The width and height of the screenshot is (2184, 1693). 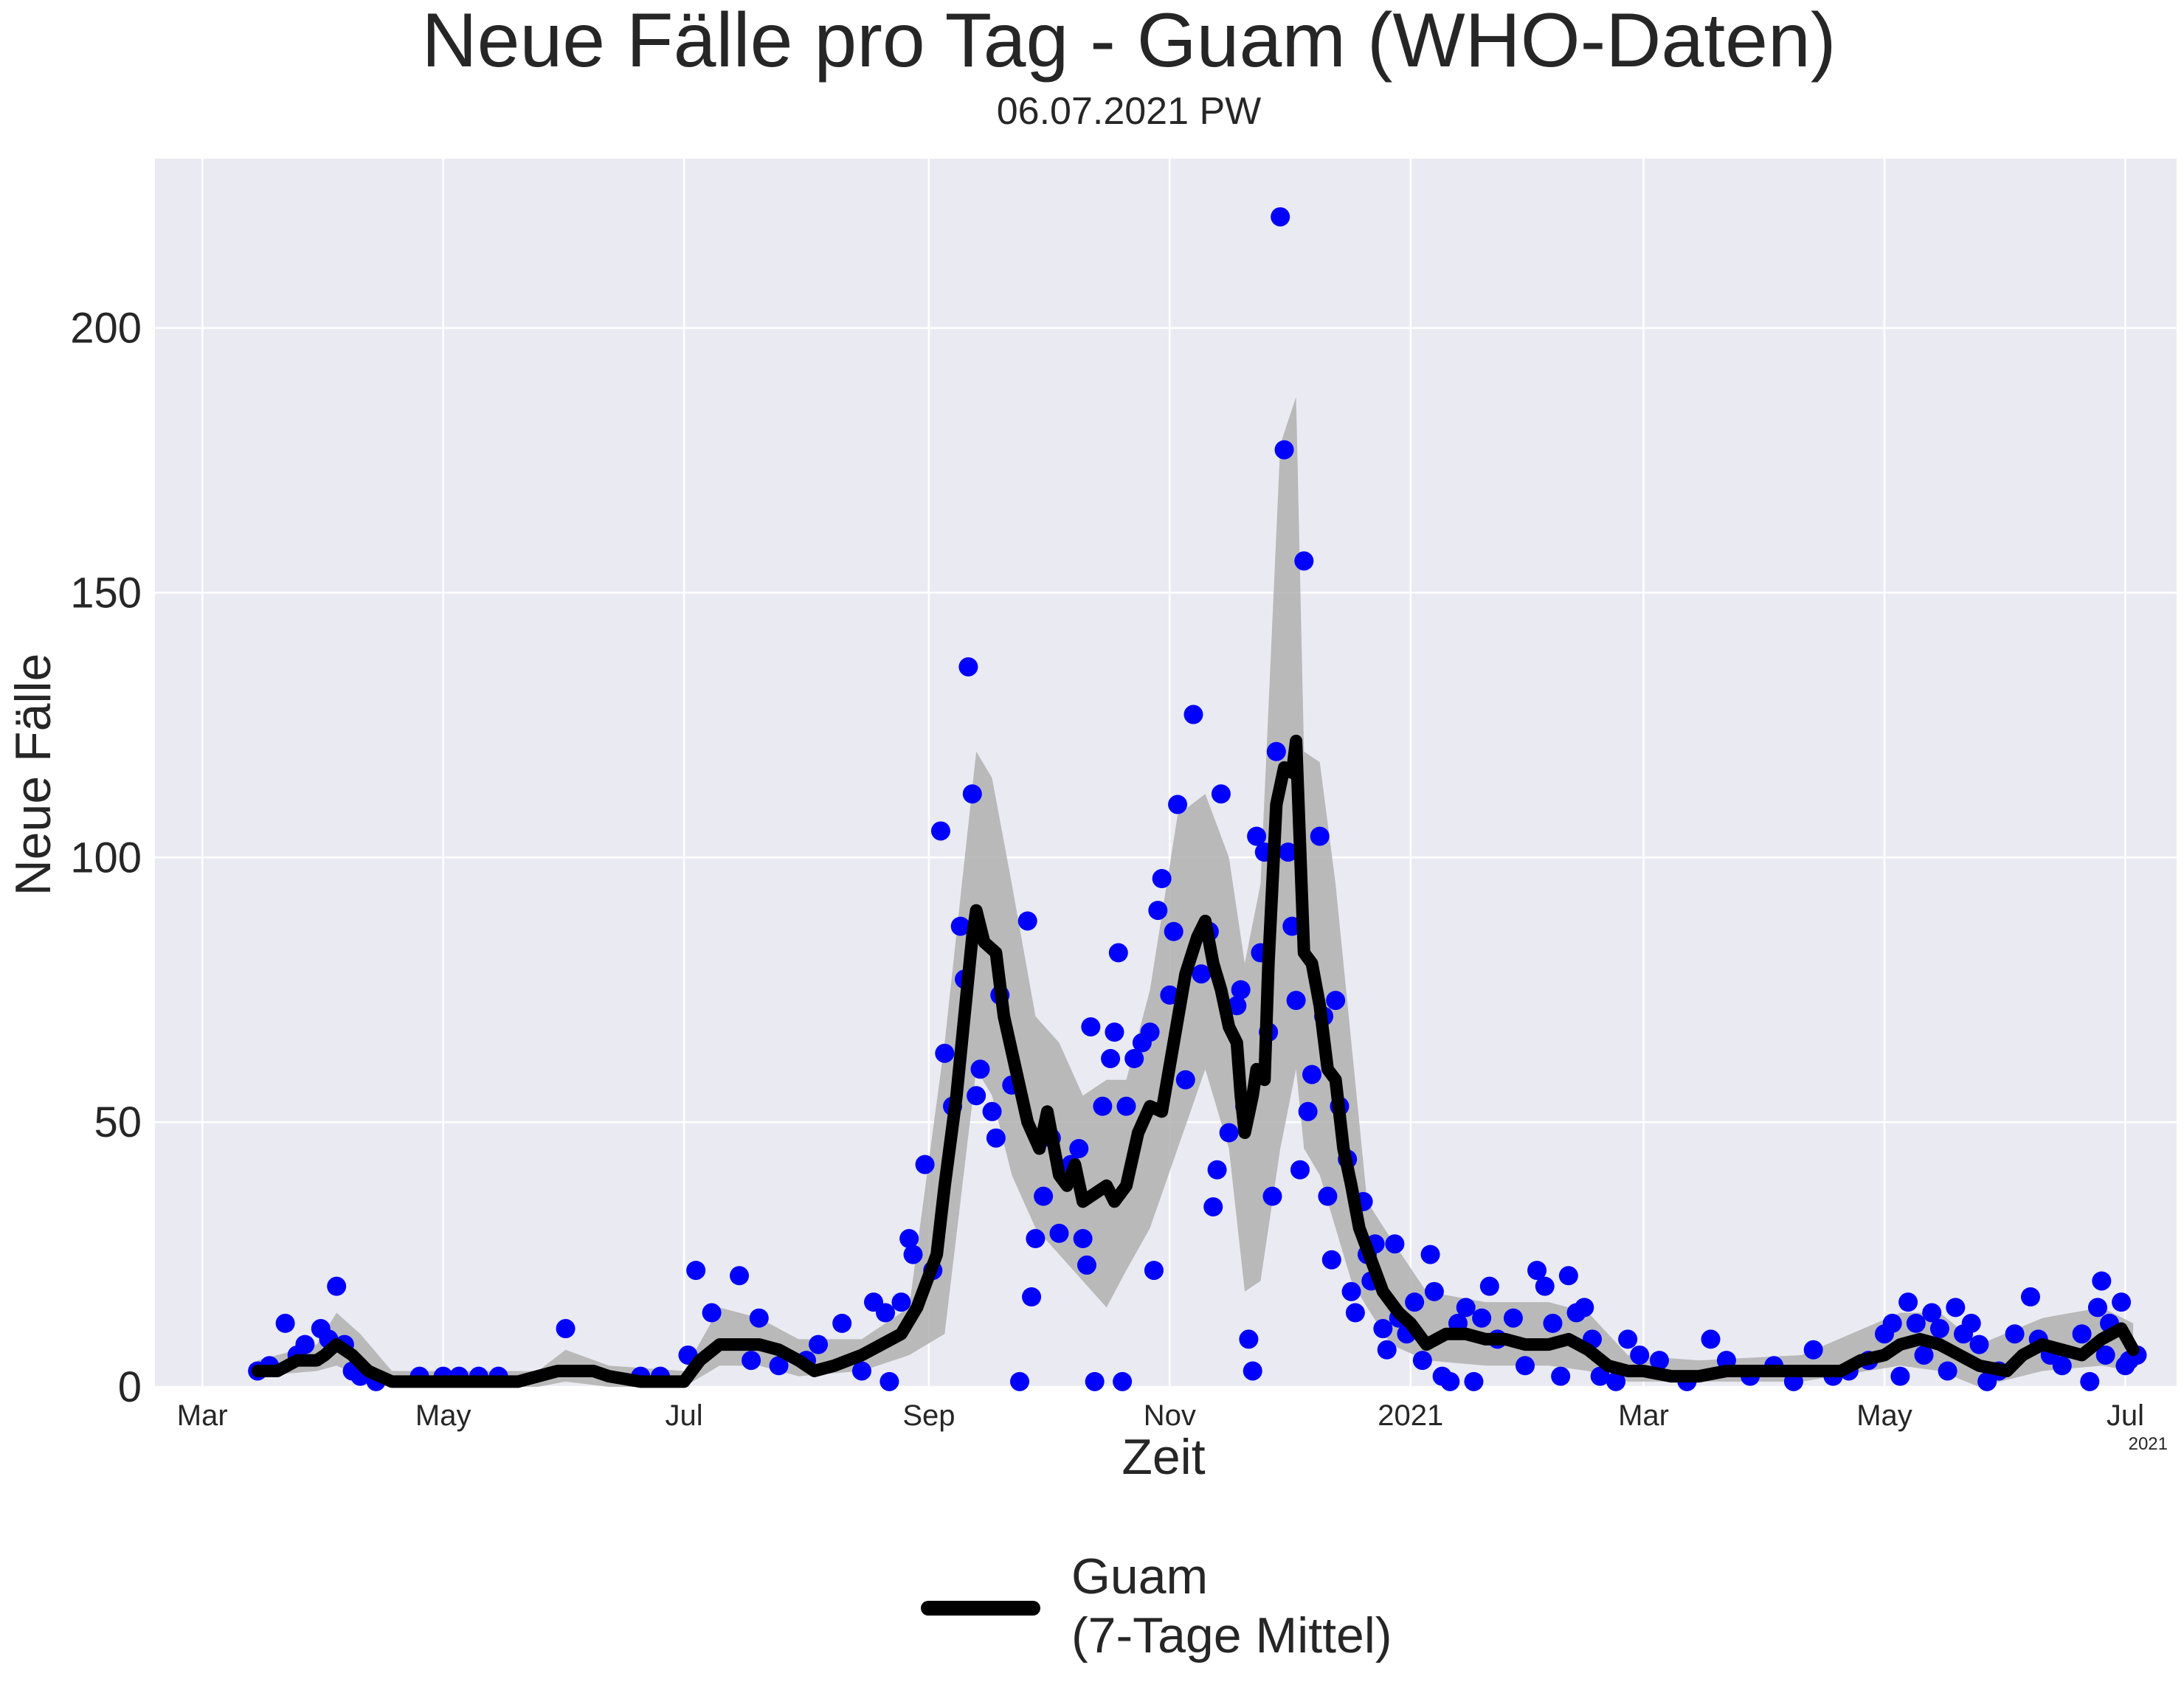 What do you see at coordinates (1232, 1635) in the screenshot?
I see `legend-label-line-2: (7-Tage Mittel)` at bounding box center [1232, 1635].